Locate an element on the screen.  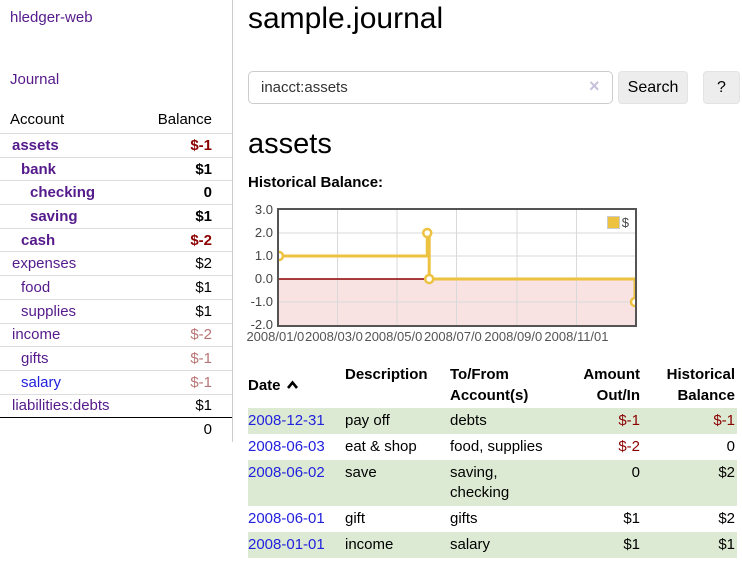
transaction-row: 2008-06-03 eat & shop food, supplies $-2 0 is located at coordinates (492, 447).